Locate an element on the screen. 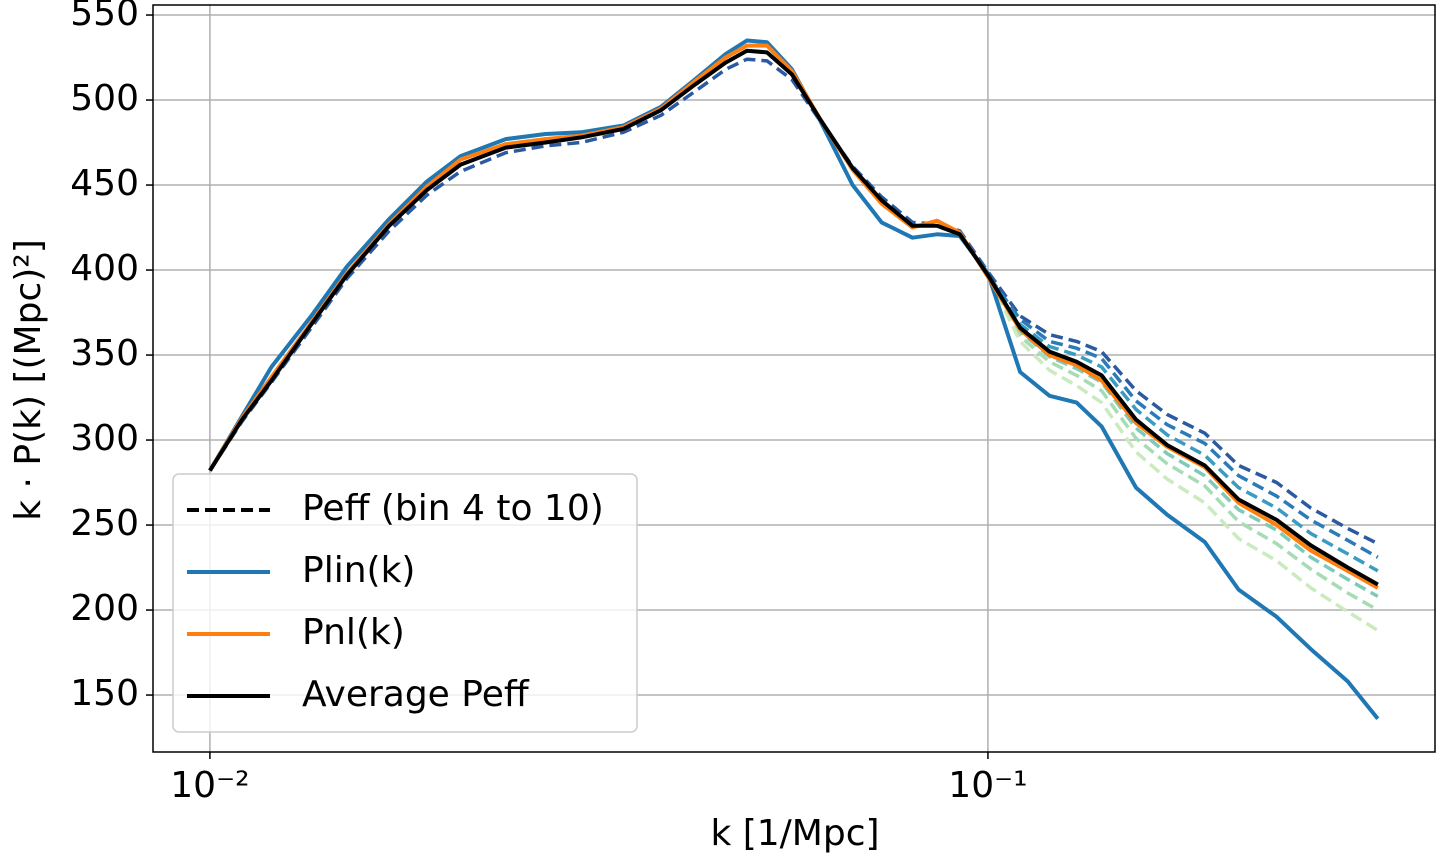  x-tick-label: 10⁻² is located at coordinates (209, 785).